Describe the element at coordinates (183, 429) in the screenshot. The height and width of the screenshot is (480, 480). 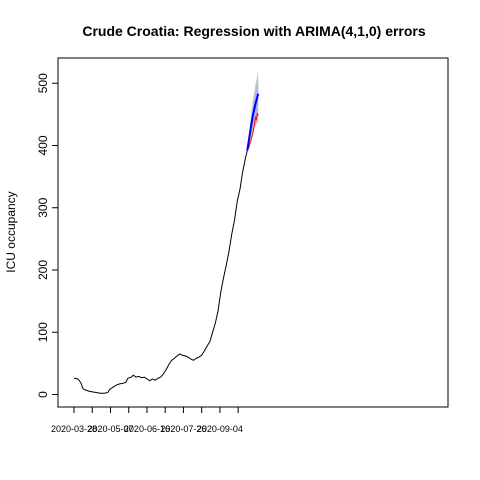
I see `x-tick-label: 2020-07-26` at that location.